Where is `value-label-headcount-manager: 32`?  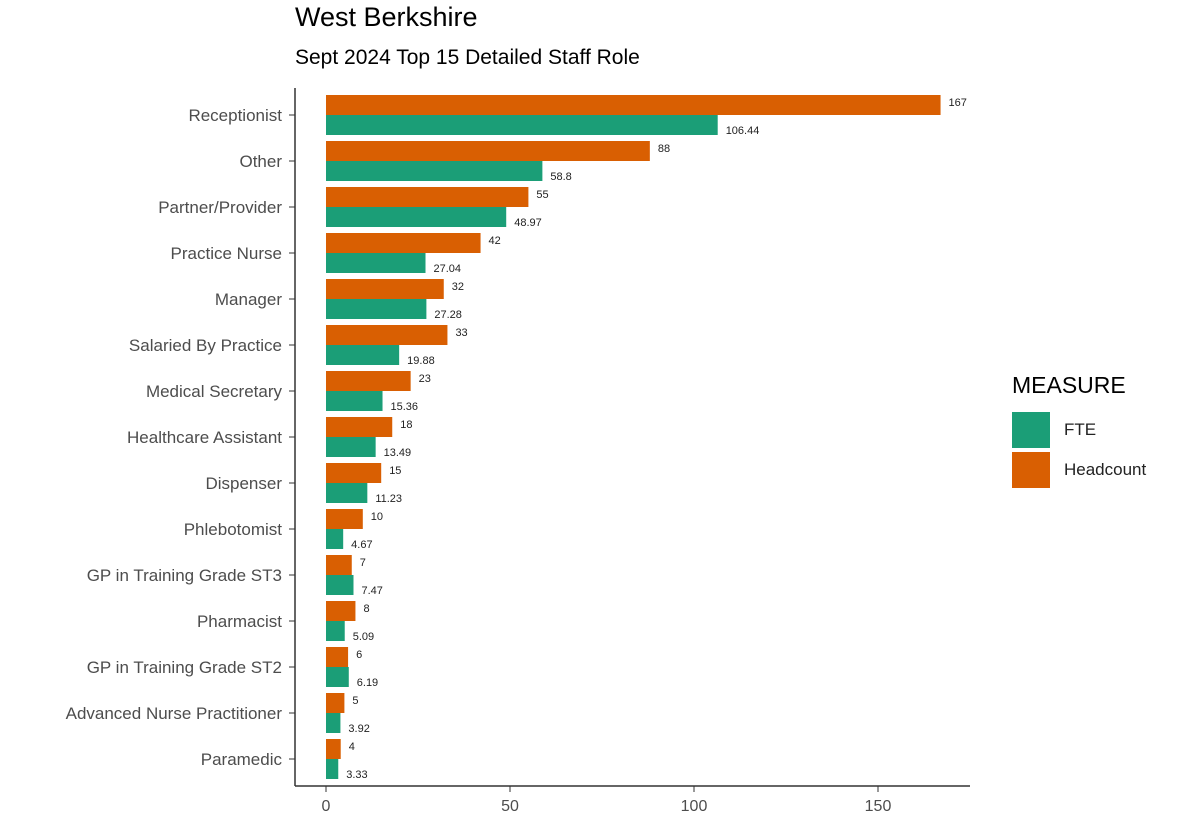
value-label-headcount-manager: 32 is located at coordinates (458, 287).